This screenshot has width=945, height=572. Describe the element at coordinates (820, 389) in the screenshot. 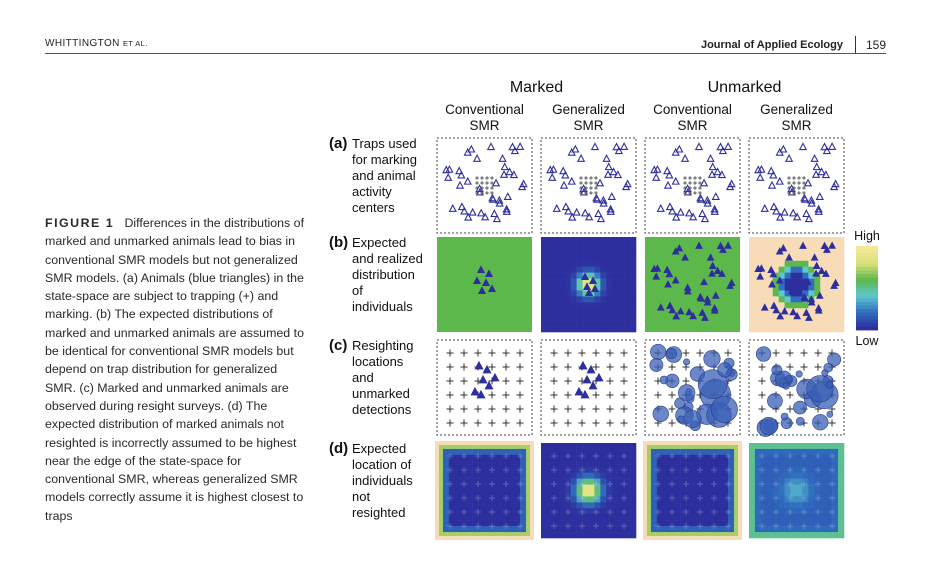

I see `detection-bubble` at that location.